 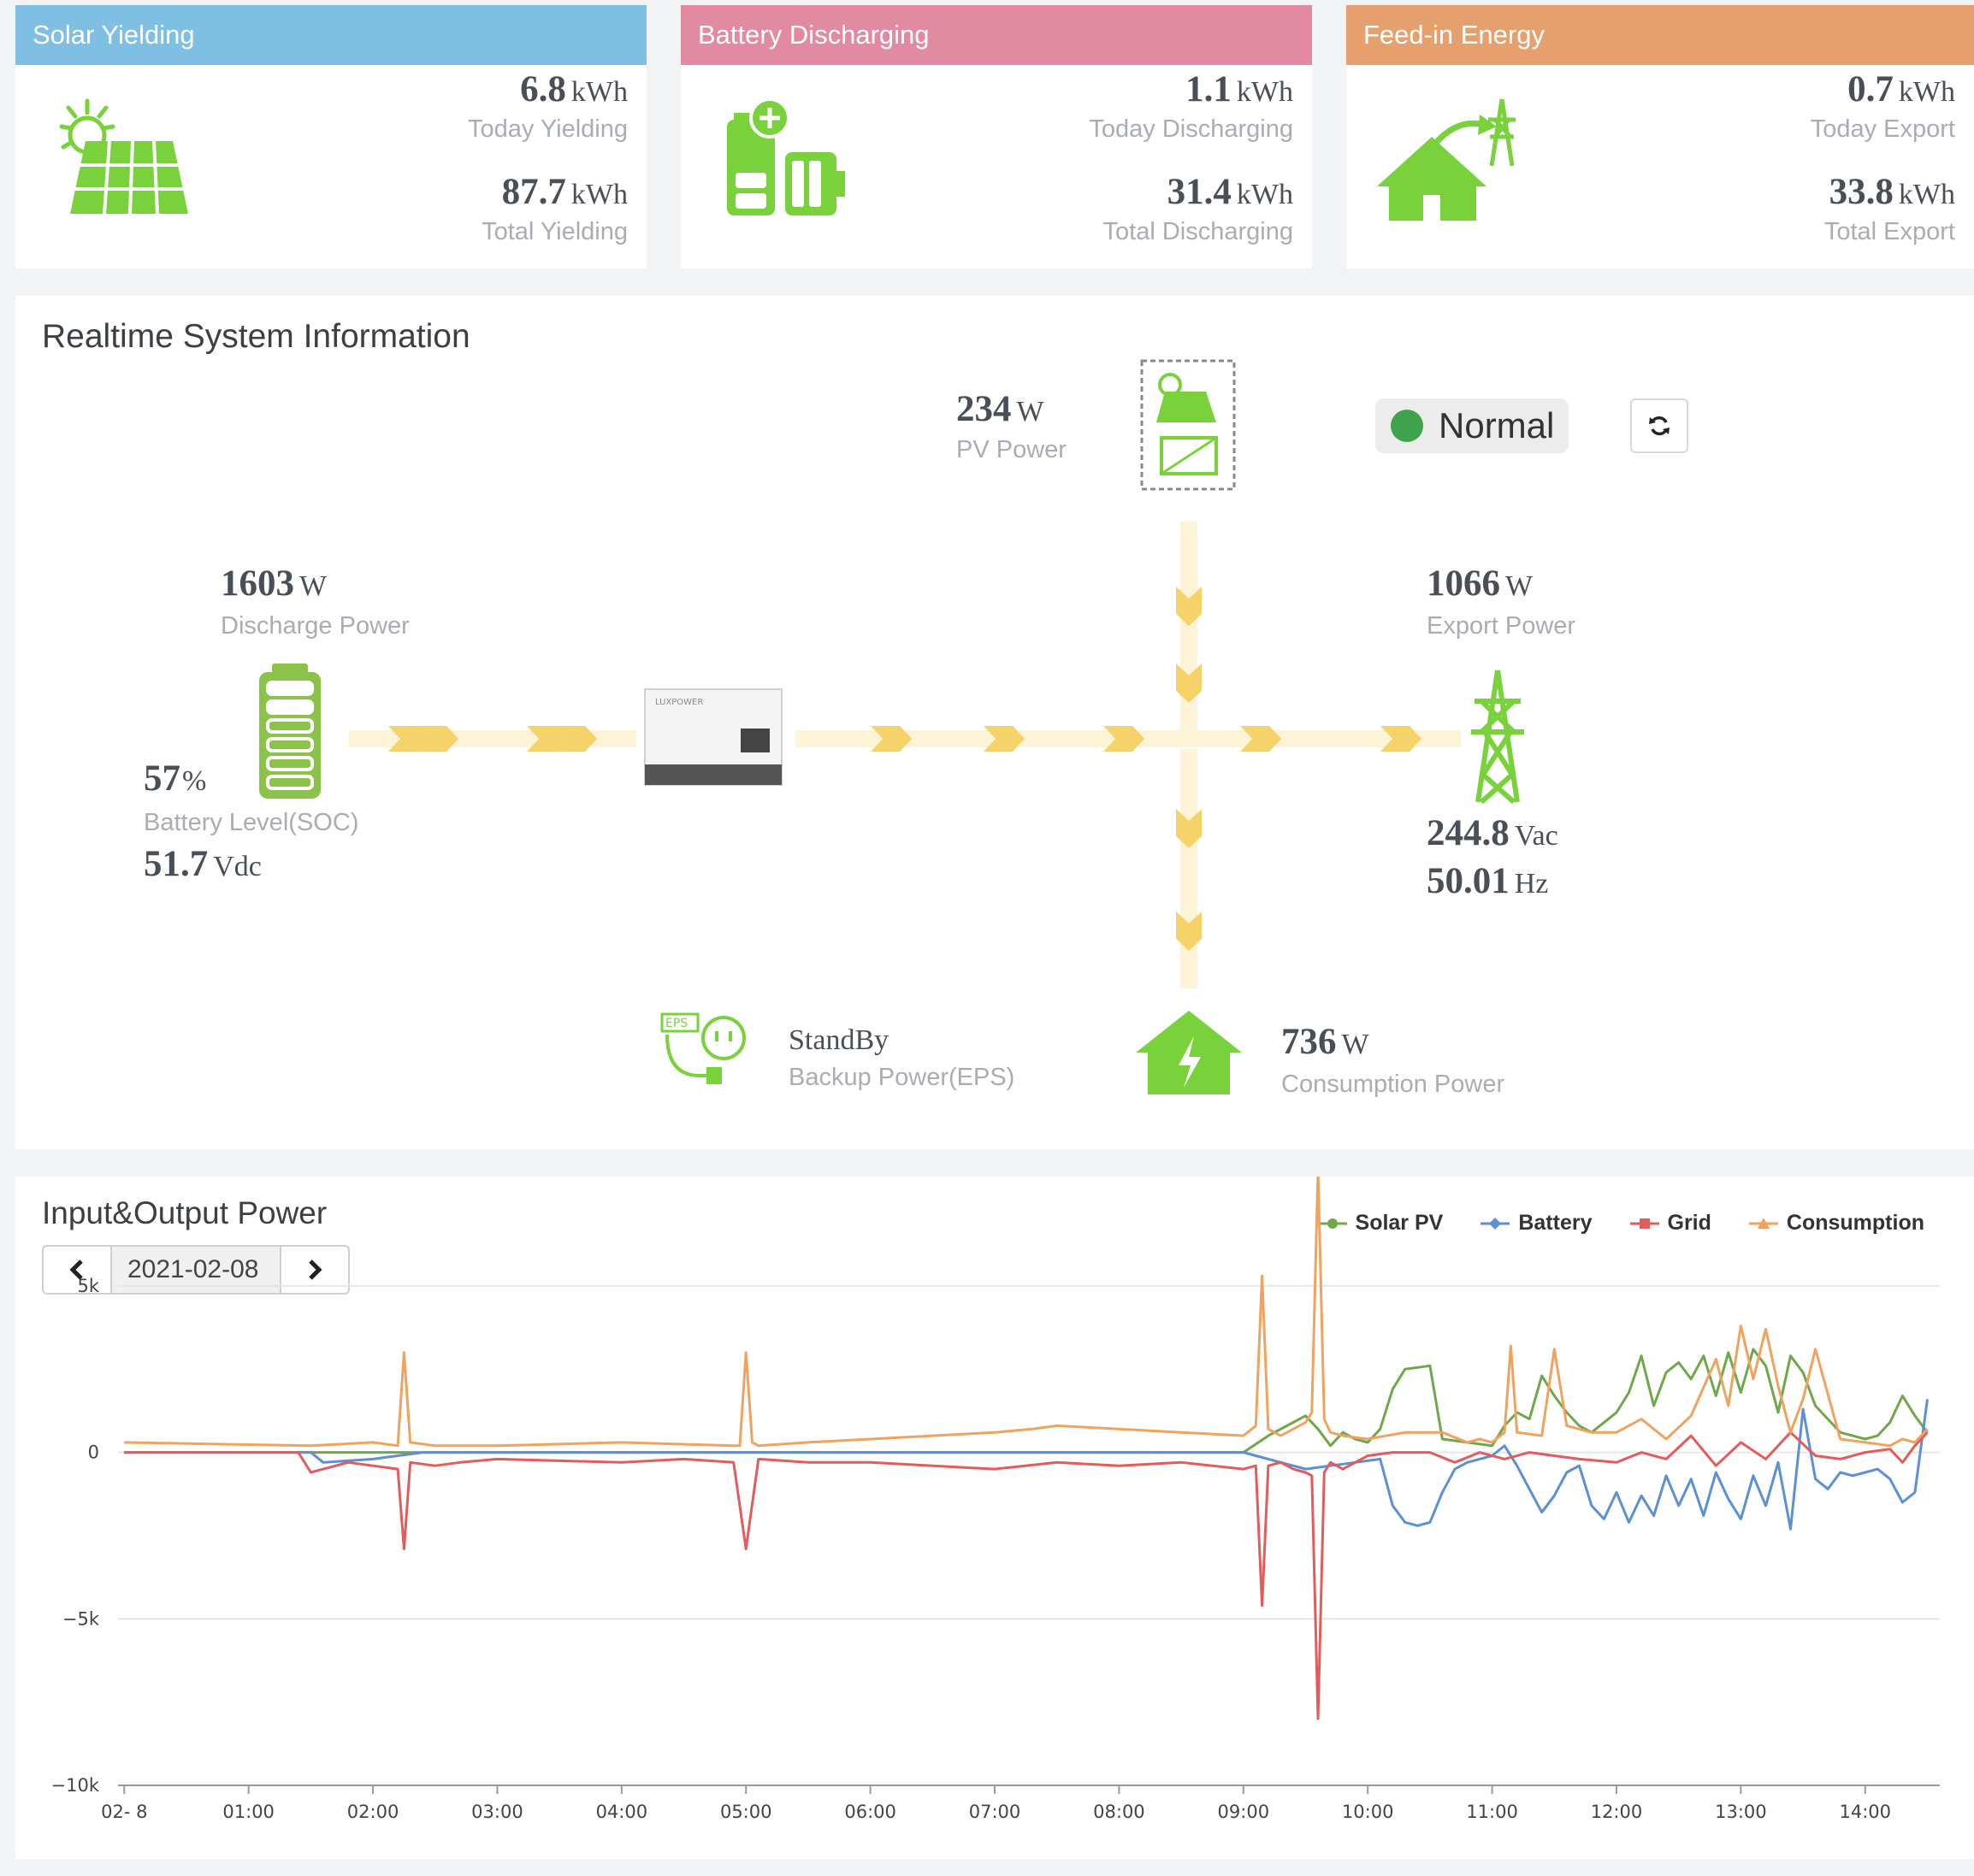 I want to click on eps-backup-icon: EPS, so click(x=703, y=1048).